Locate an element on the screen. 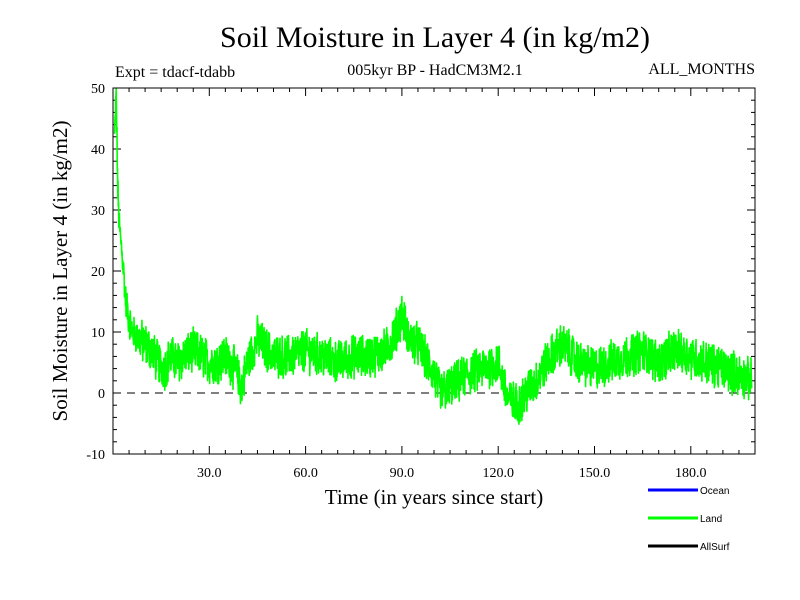  legend-label-land: Land is located at coordinates (711, 519).